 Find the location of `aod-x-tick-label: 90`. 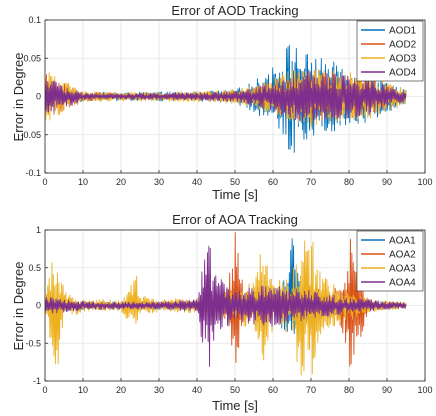

aod-x-tick-label: 90 is located at coordinates (387, 182).